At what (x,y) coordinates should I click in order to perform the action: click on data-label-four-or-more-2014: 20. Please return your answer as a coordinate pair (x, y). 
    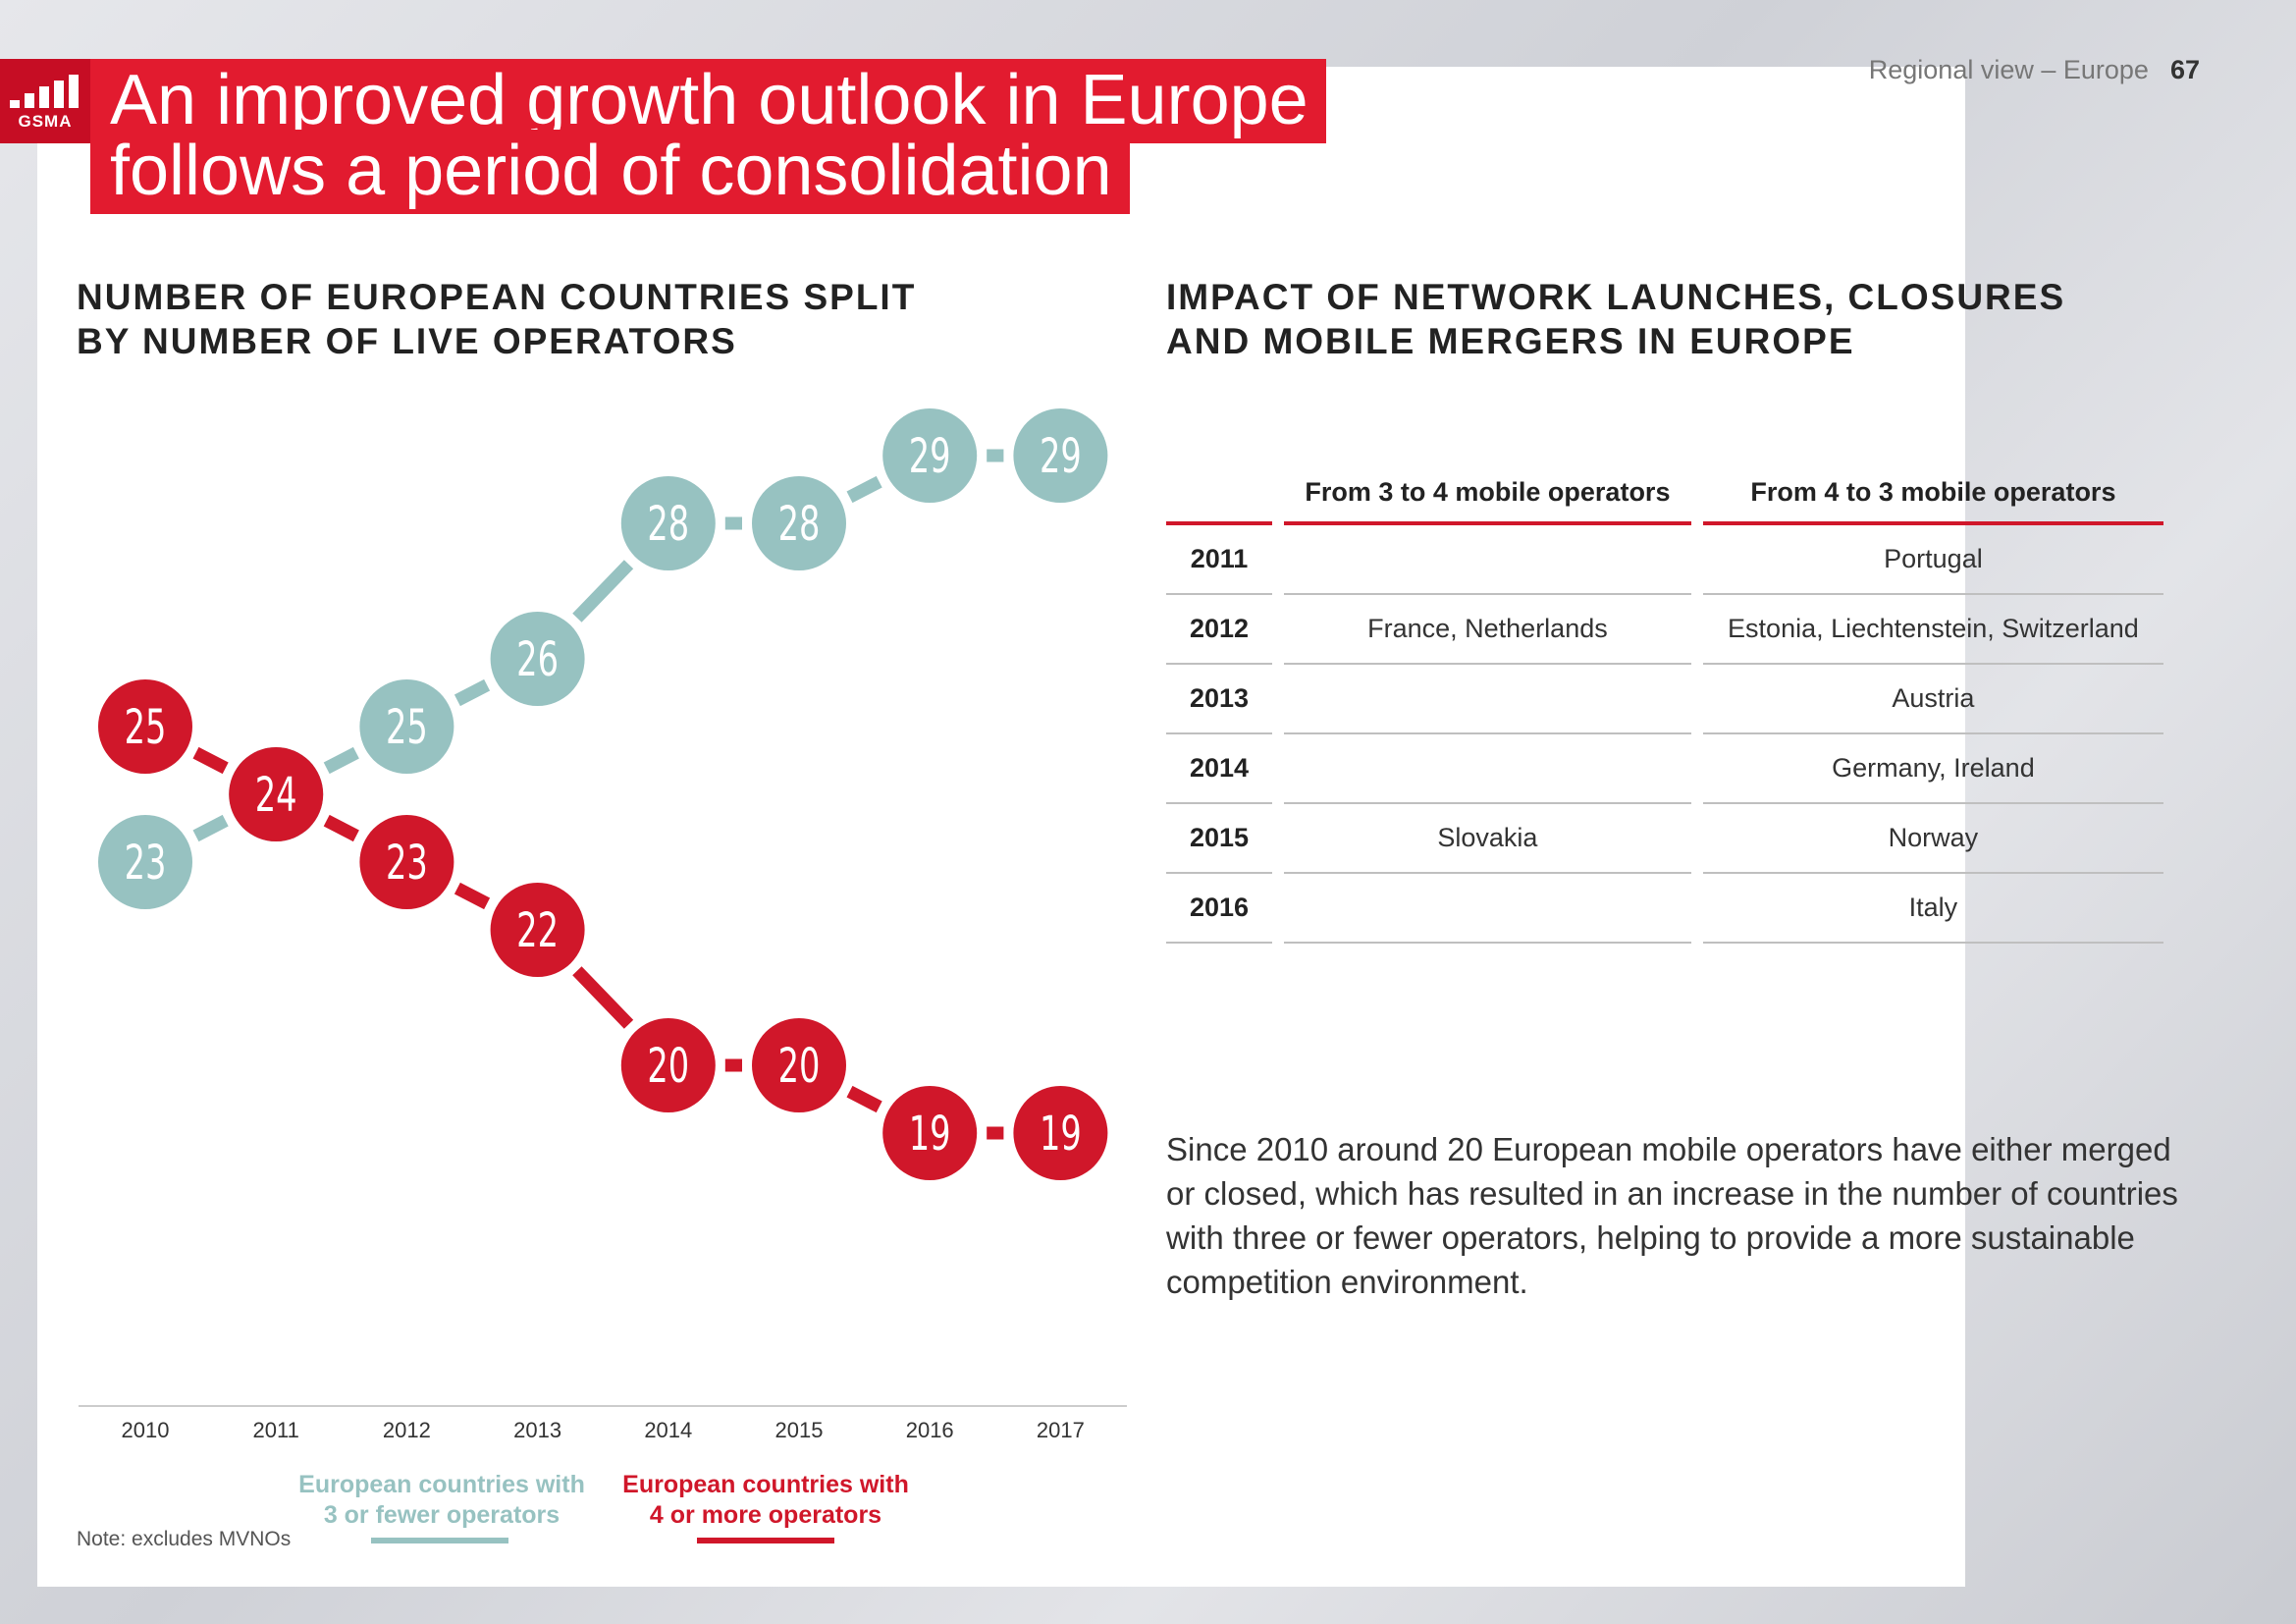
    Looking at the image, I should click on (668, 1067).